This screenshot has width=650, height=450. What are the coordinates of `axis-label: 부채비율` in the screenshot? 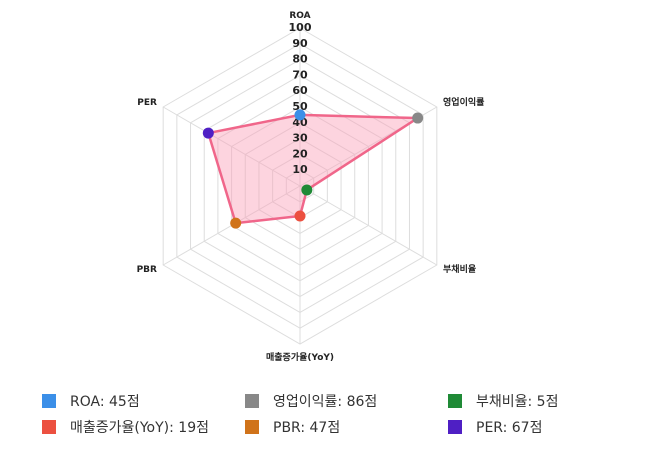 It's located at (459, 269).